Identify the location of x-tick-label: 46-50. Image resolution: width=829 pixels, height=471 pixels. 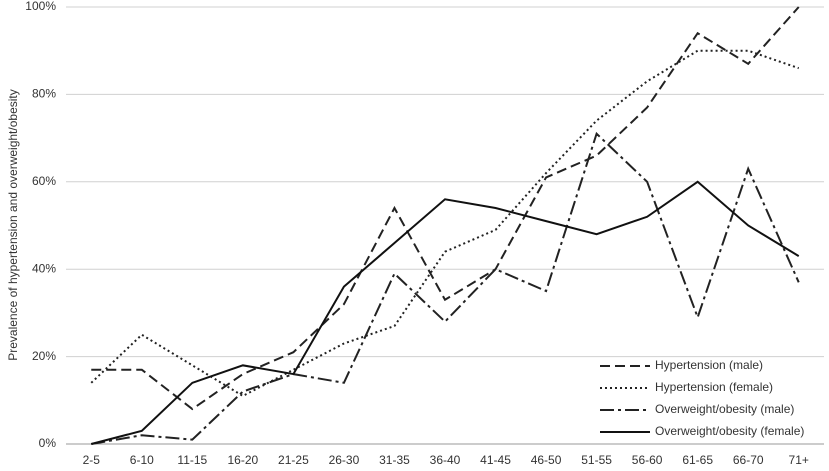
(546, 460).